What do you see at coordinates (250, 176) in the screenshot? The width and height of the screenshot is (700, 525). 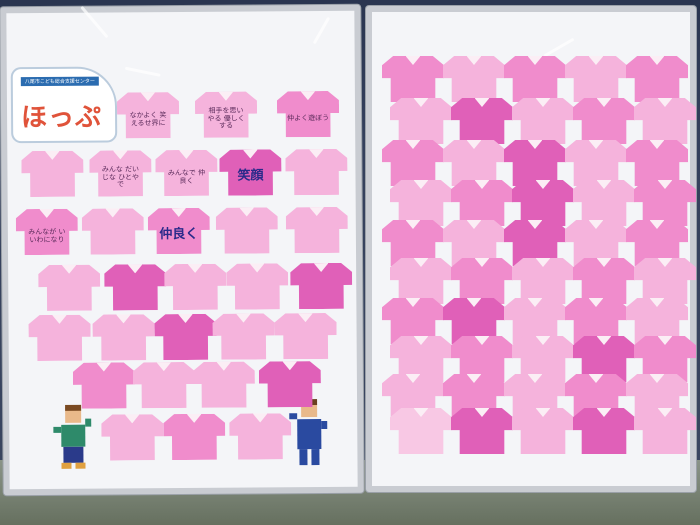 I see `shirt-message: 笑顔` at bounding box center [250, 176].